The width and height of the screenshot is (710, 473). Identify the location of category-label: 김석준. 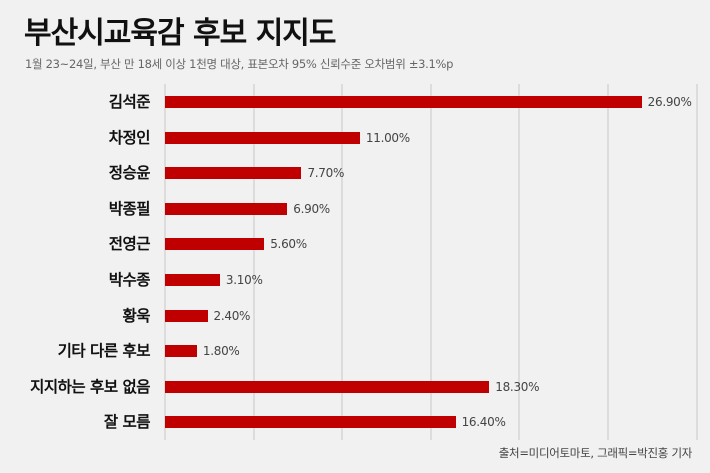
(129, 102).